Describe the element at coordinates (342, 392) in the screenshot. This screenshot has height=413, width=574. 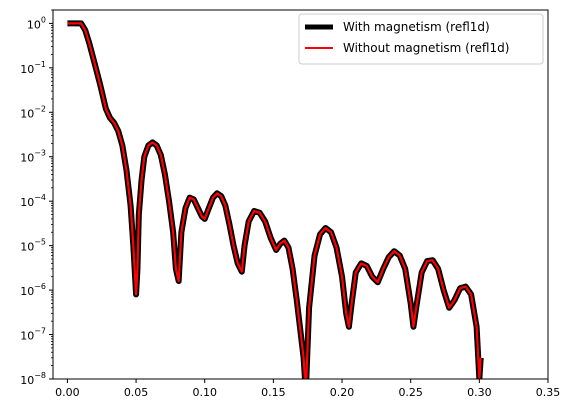
I see `x-tick-label: 0.20` at that location.